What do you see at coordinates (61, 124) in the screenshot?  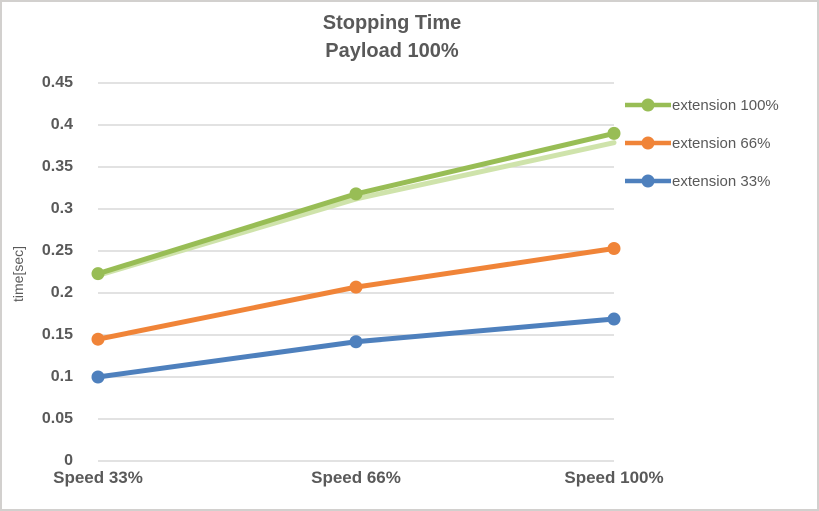 I see `y-tick-label: 0.4` at bounding box center [61, 124].